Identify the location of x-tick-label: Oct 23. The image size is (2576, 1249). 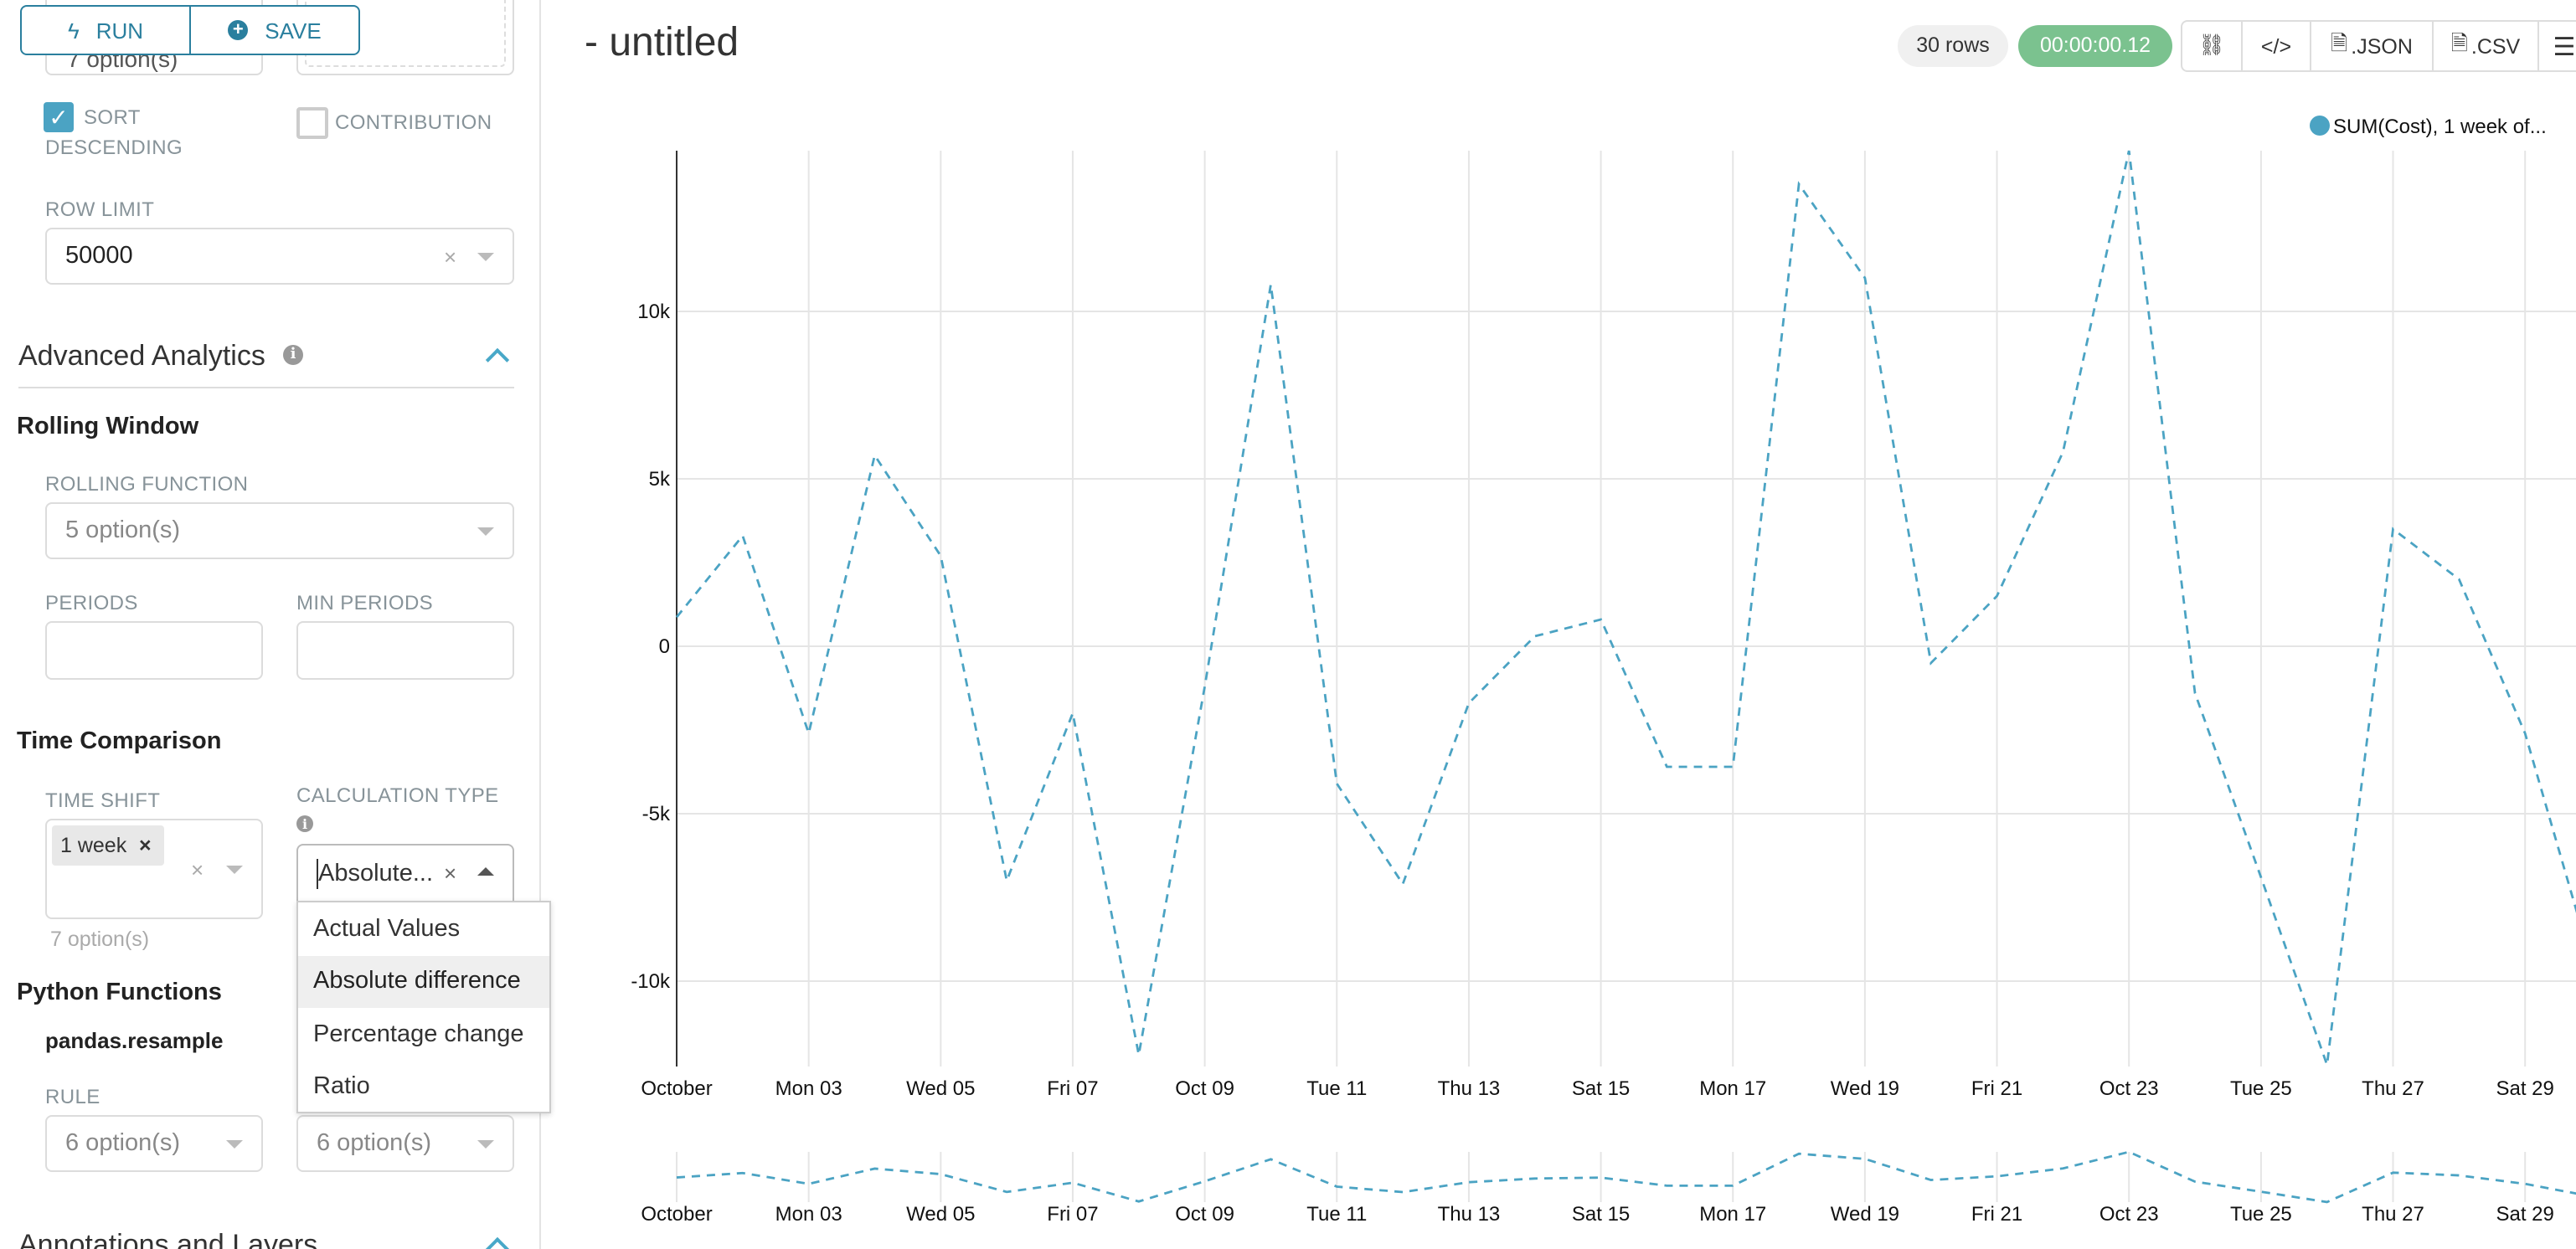
(2129, 1088).